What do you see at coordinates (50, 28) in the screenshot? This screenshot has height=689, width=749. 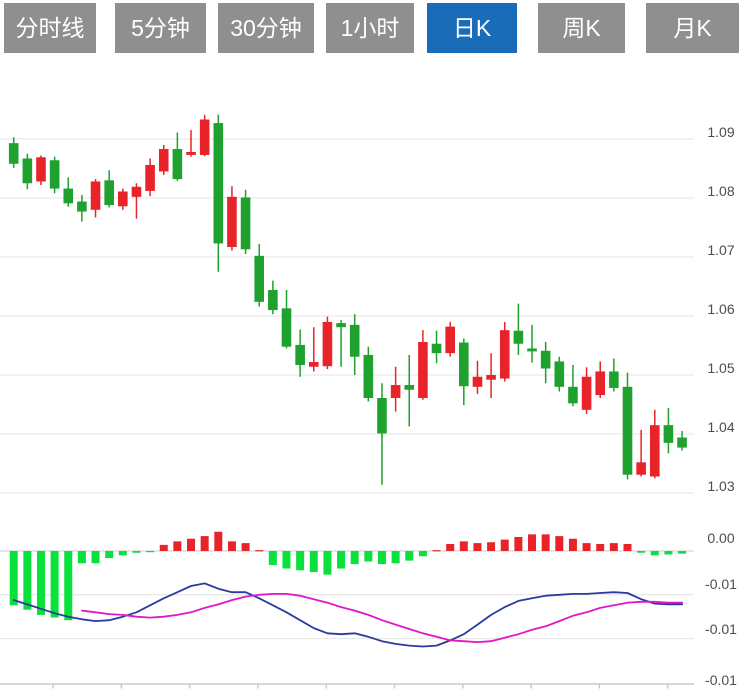 I see `tab-timeline: 分时线` at bounding box center [50, 28].